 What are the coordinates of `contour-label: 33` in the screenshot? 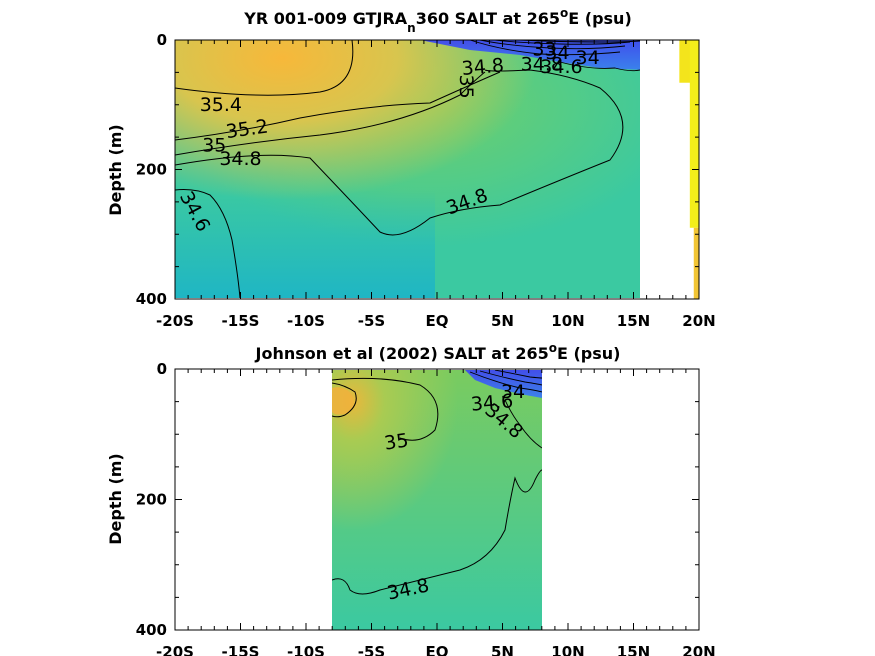 It's located at (544, 50).